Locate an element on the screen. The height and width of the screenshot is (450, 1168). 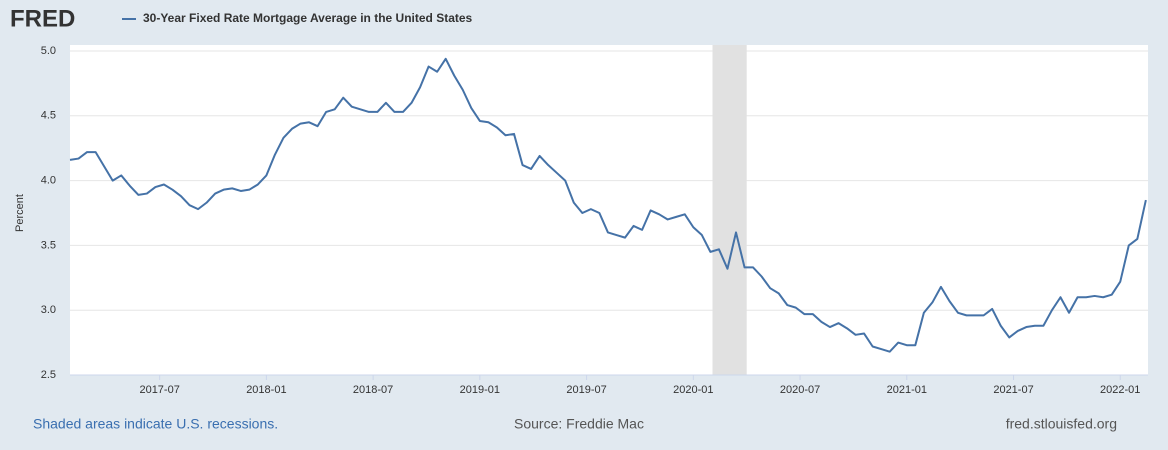
x-tick-label: 2019-01 is located at coordinates (480, 390).